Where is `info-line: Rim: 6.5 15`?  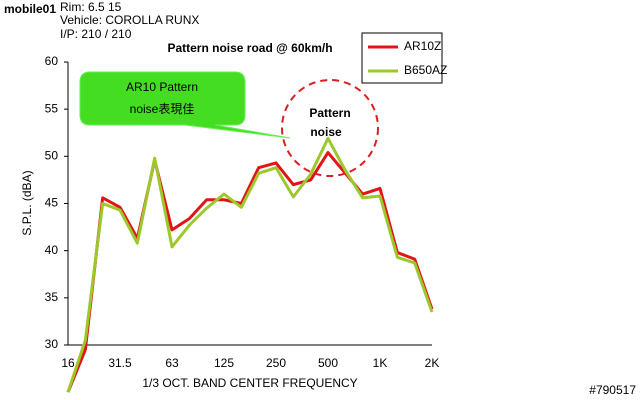 info-line: Rim: 6.5 15 is located at coordinates (91, 7).